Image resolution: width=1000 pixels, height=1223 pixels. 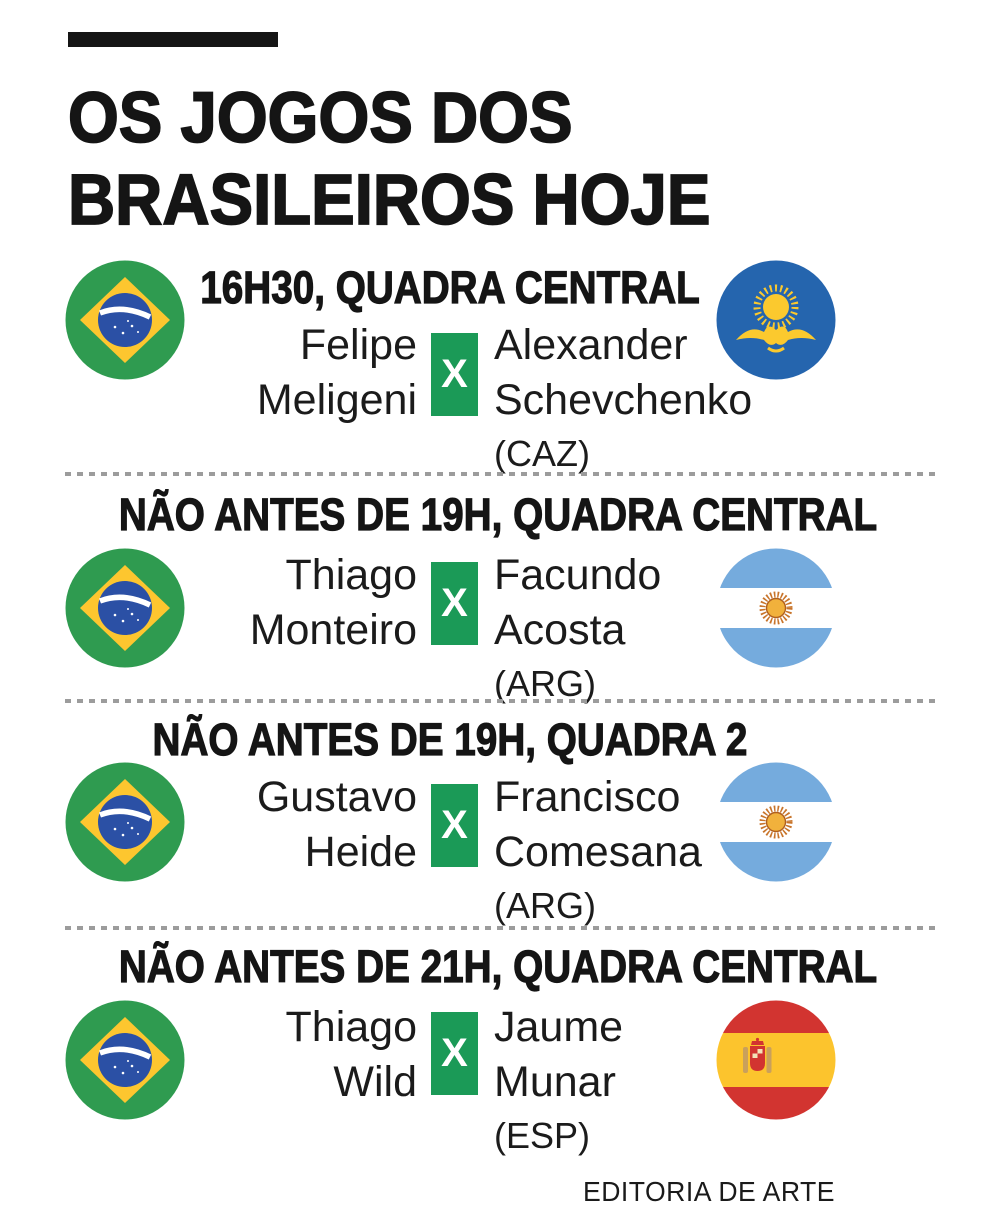 I want to click on page-title-line2: BRASILEIROS HOJE, so click(x=389, y=200).